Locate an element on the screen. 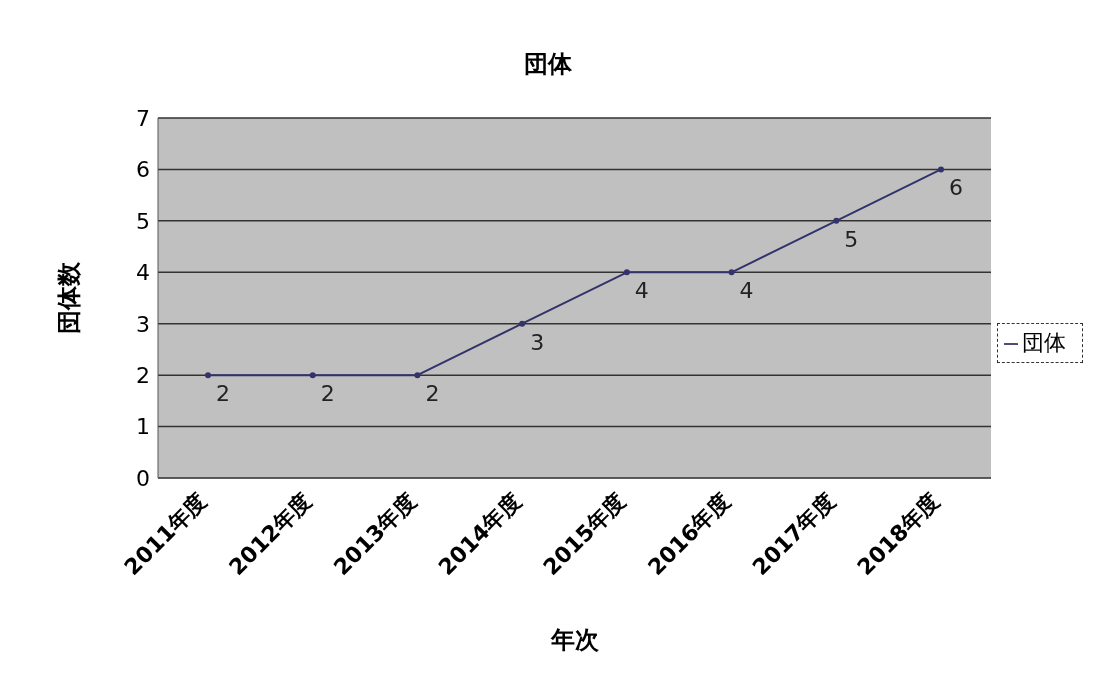 This screenshot has height=686, width=1095. y-axis-title: 団体数 is located at coordinates (68, 297).